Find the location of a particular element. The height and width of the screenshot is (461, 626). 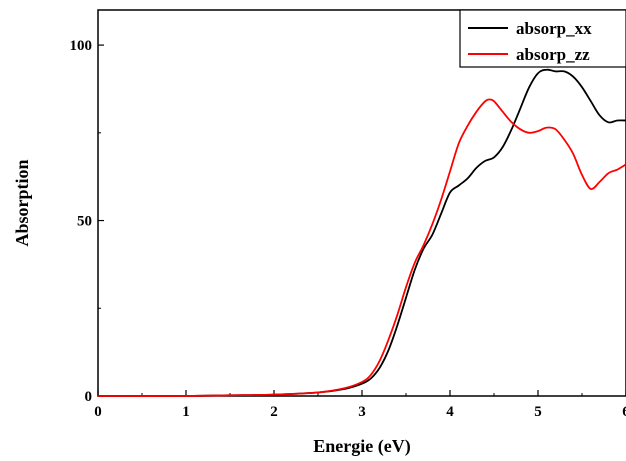

x-tick-label: 0 is located at coordinates (98, 412).